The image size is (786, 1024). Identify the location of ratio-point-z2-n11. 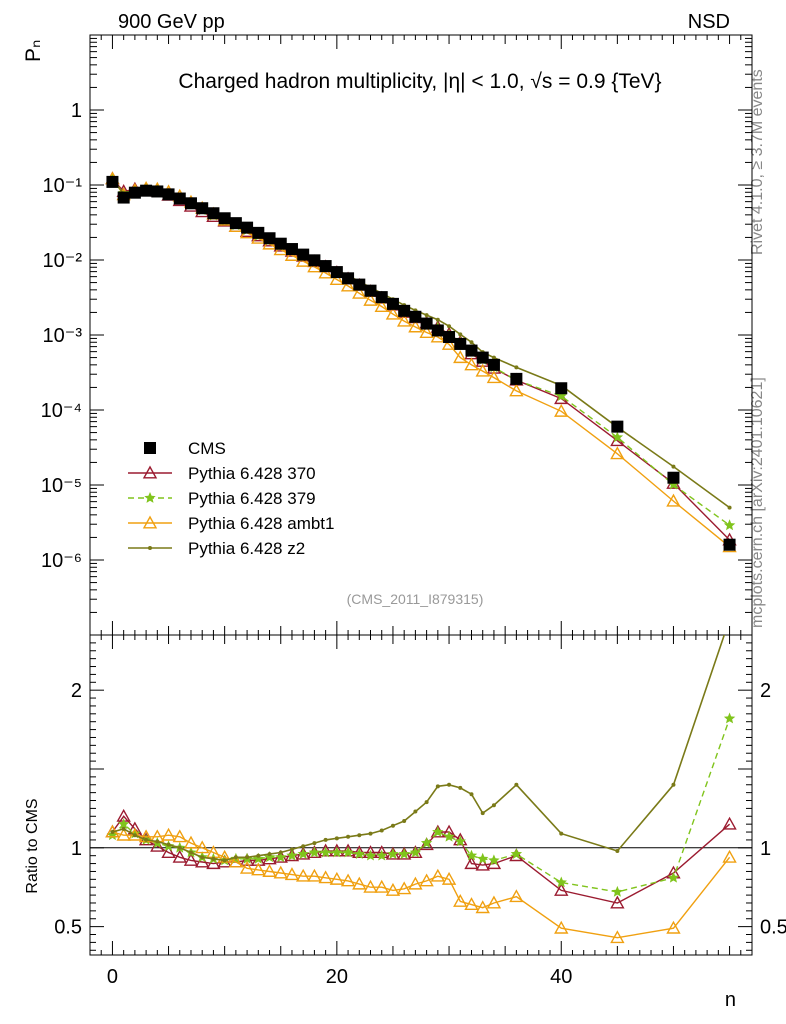
(235, 857).